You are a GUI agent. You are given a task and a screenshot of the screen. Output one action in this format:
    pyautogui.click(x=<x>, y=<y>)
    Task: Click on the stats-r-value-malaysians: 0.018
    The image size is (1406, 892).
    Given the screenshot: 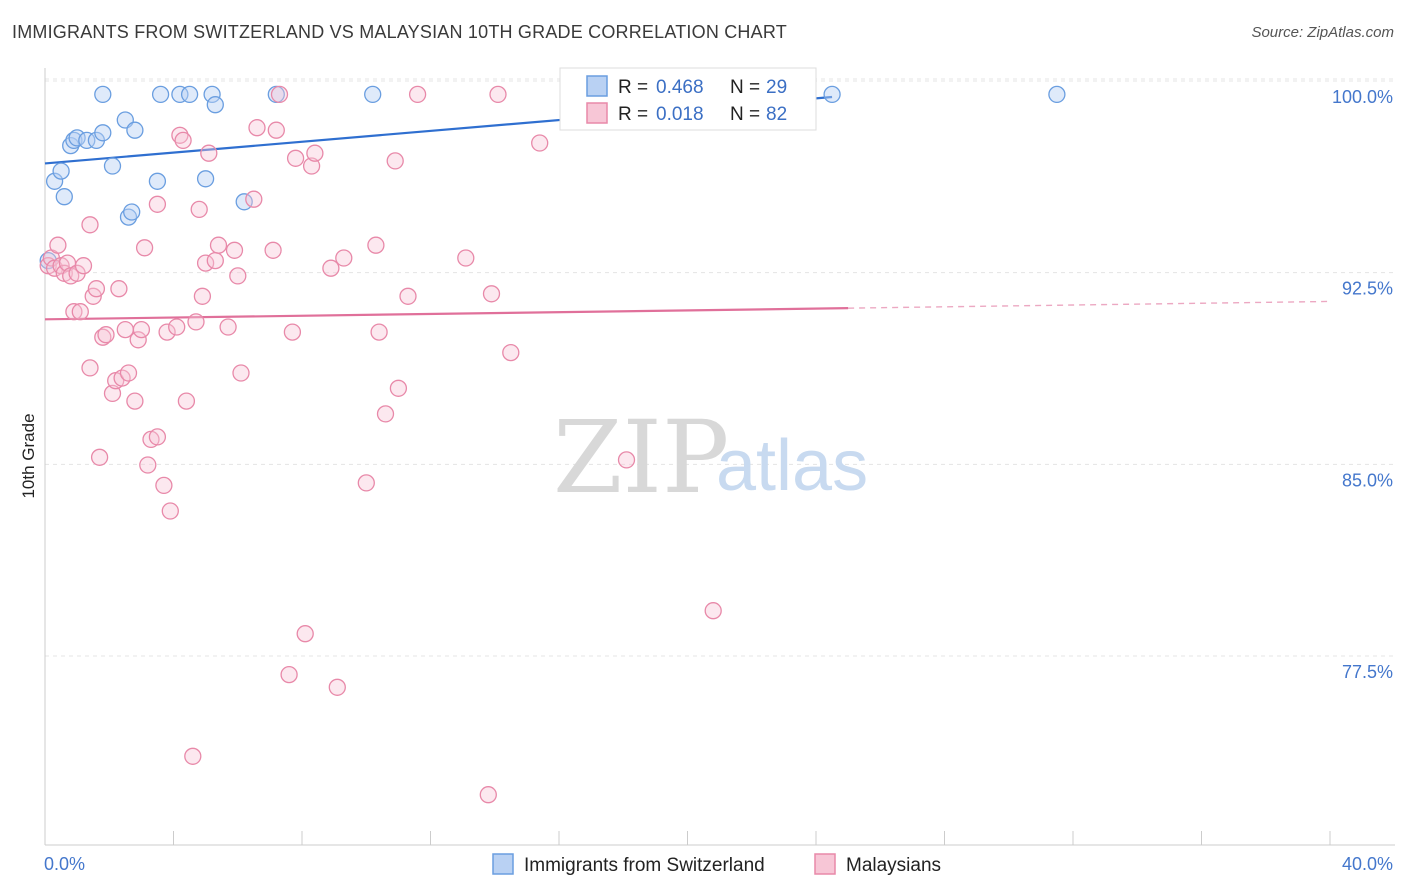 What is the action you would take?
    pyautogui.click(x=680, y=114)
    